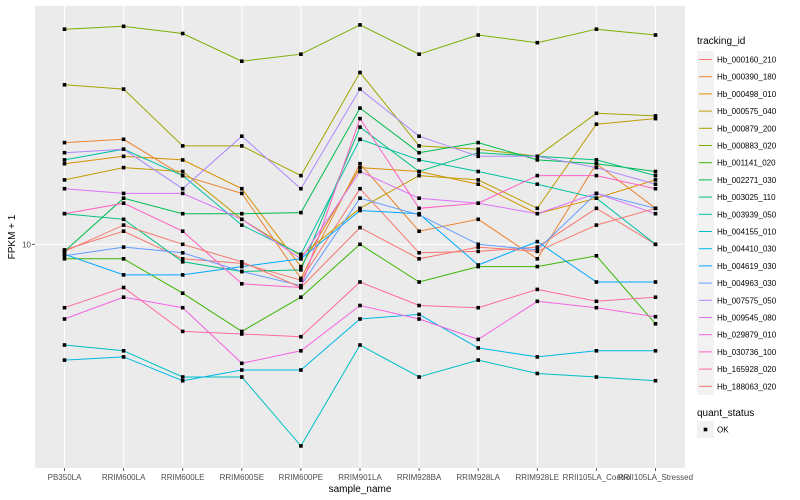 Image resolution: width=800 pixels, height=500 pixels. What do you see at coordinates (723, 430) in the screenshot?
I see `shape-legend-label: OK` at bounding box center [723, 430].